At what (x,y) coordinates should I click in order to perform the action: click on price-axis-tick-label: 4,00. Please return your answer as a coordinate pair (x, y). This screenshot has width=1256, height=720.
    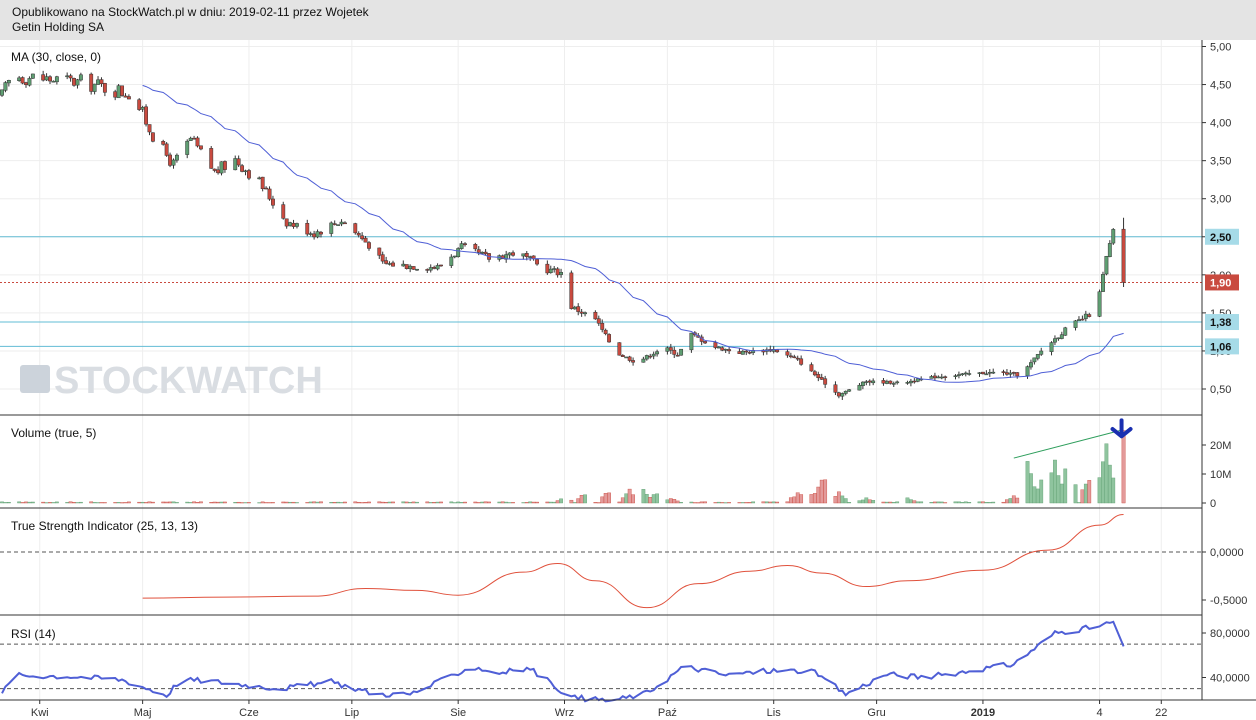
    Looking at the image, I should click on (1220, 124).